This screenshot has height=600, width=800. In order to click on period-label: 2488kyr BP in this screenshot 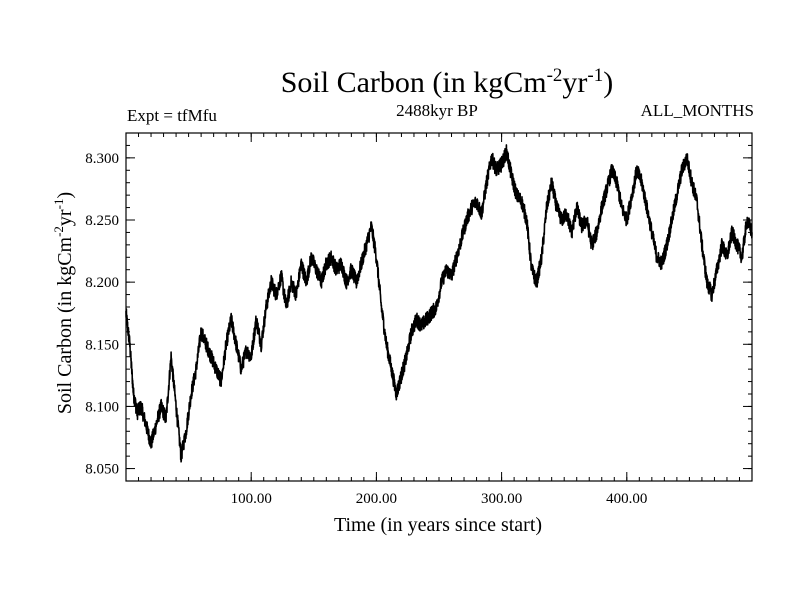, I will do `click(437, 110)`.